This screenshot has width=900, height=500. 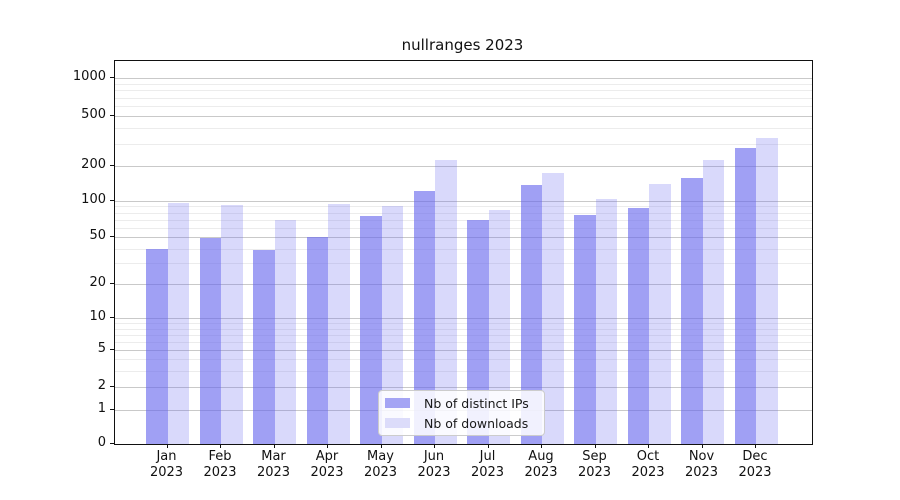 I want to click on bar-distinct-ips-oct-2023, so click(x=638, y=326).